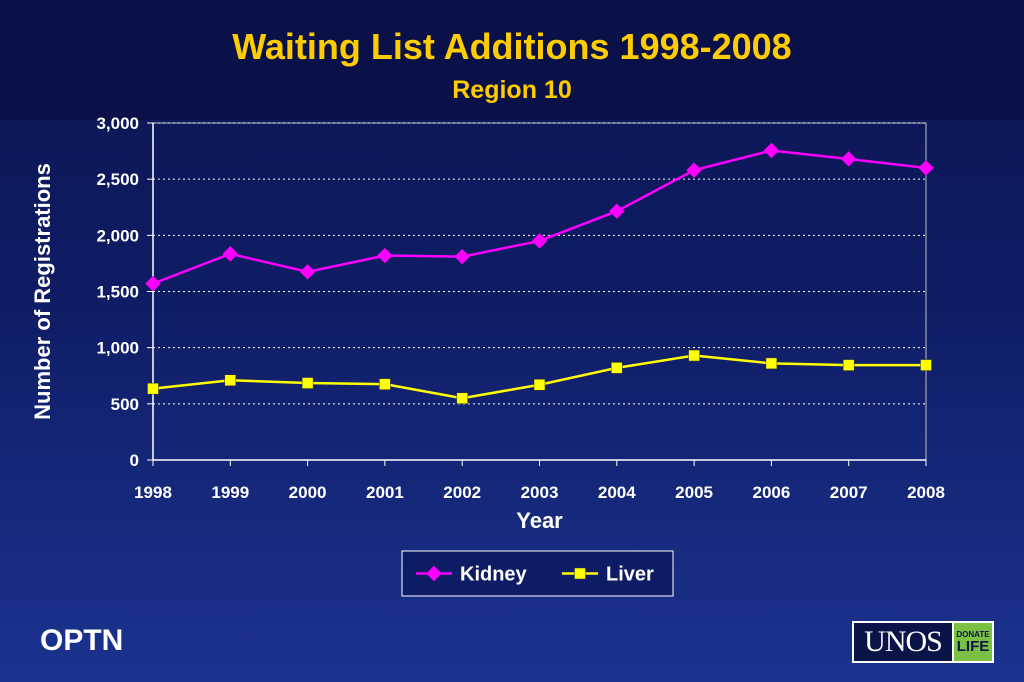  What do you see at coordinates (462, 492) in the screenshot?
I see `x-tick-label: 2002` at bounding box center [462, 492].